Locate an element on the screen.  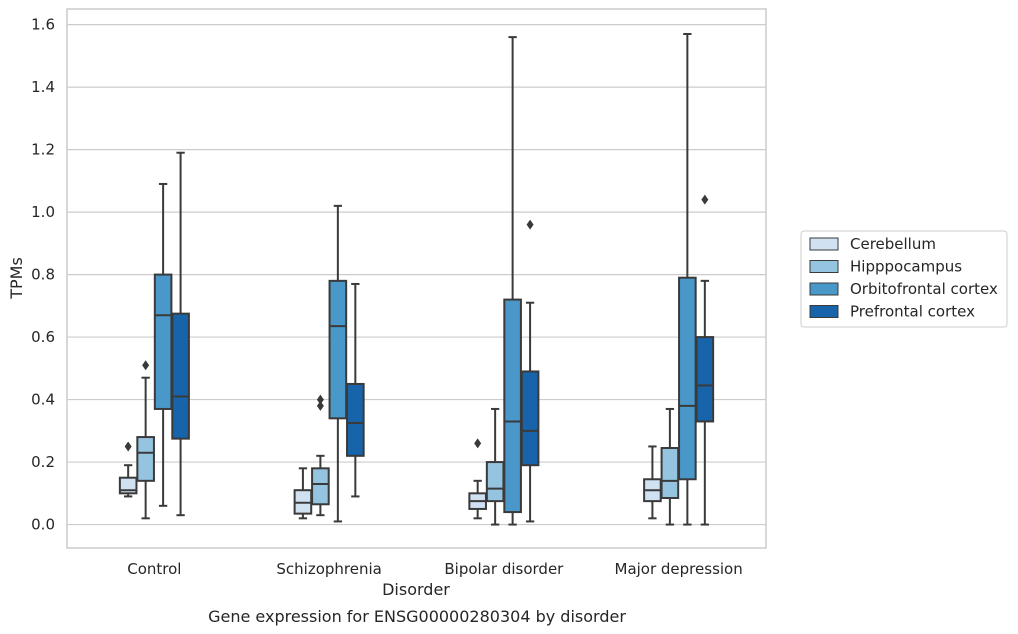
y-tick-label: 0.6 is located at coordinates (43, 337).